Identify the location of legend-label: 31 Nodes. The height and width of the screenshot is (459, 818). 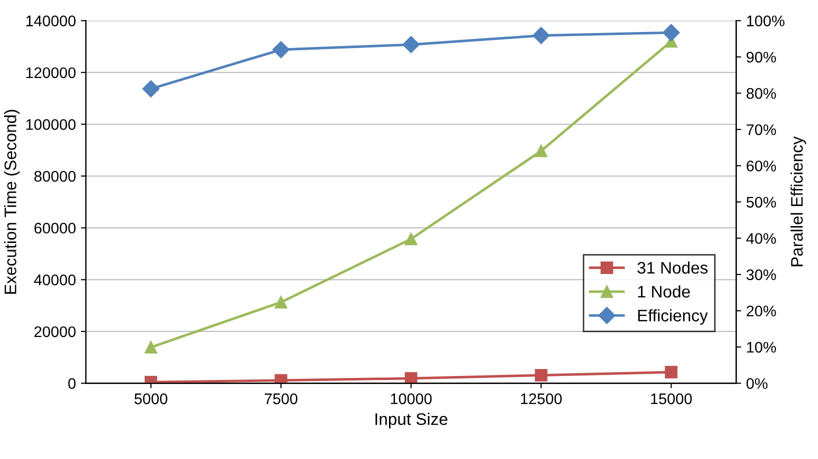
(672, 267).